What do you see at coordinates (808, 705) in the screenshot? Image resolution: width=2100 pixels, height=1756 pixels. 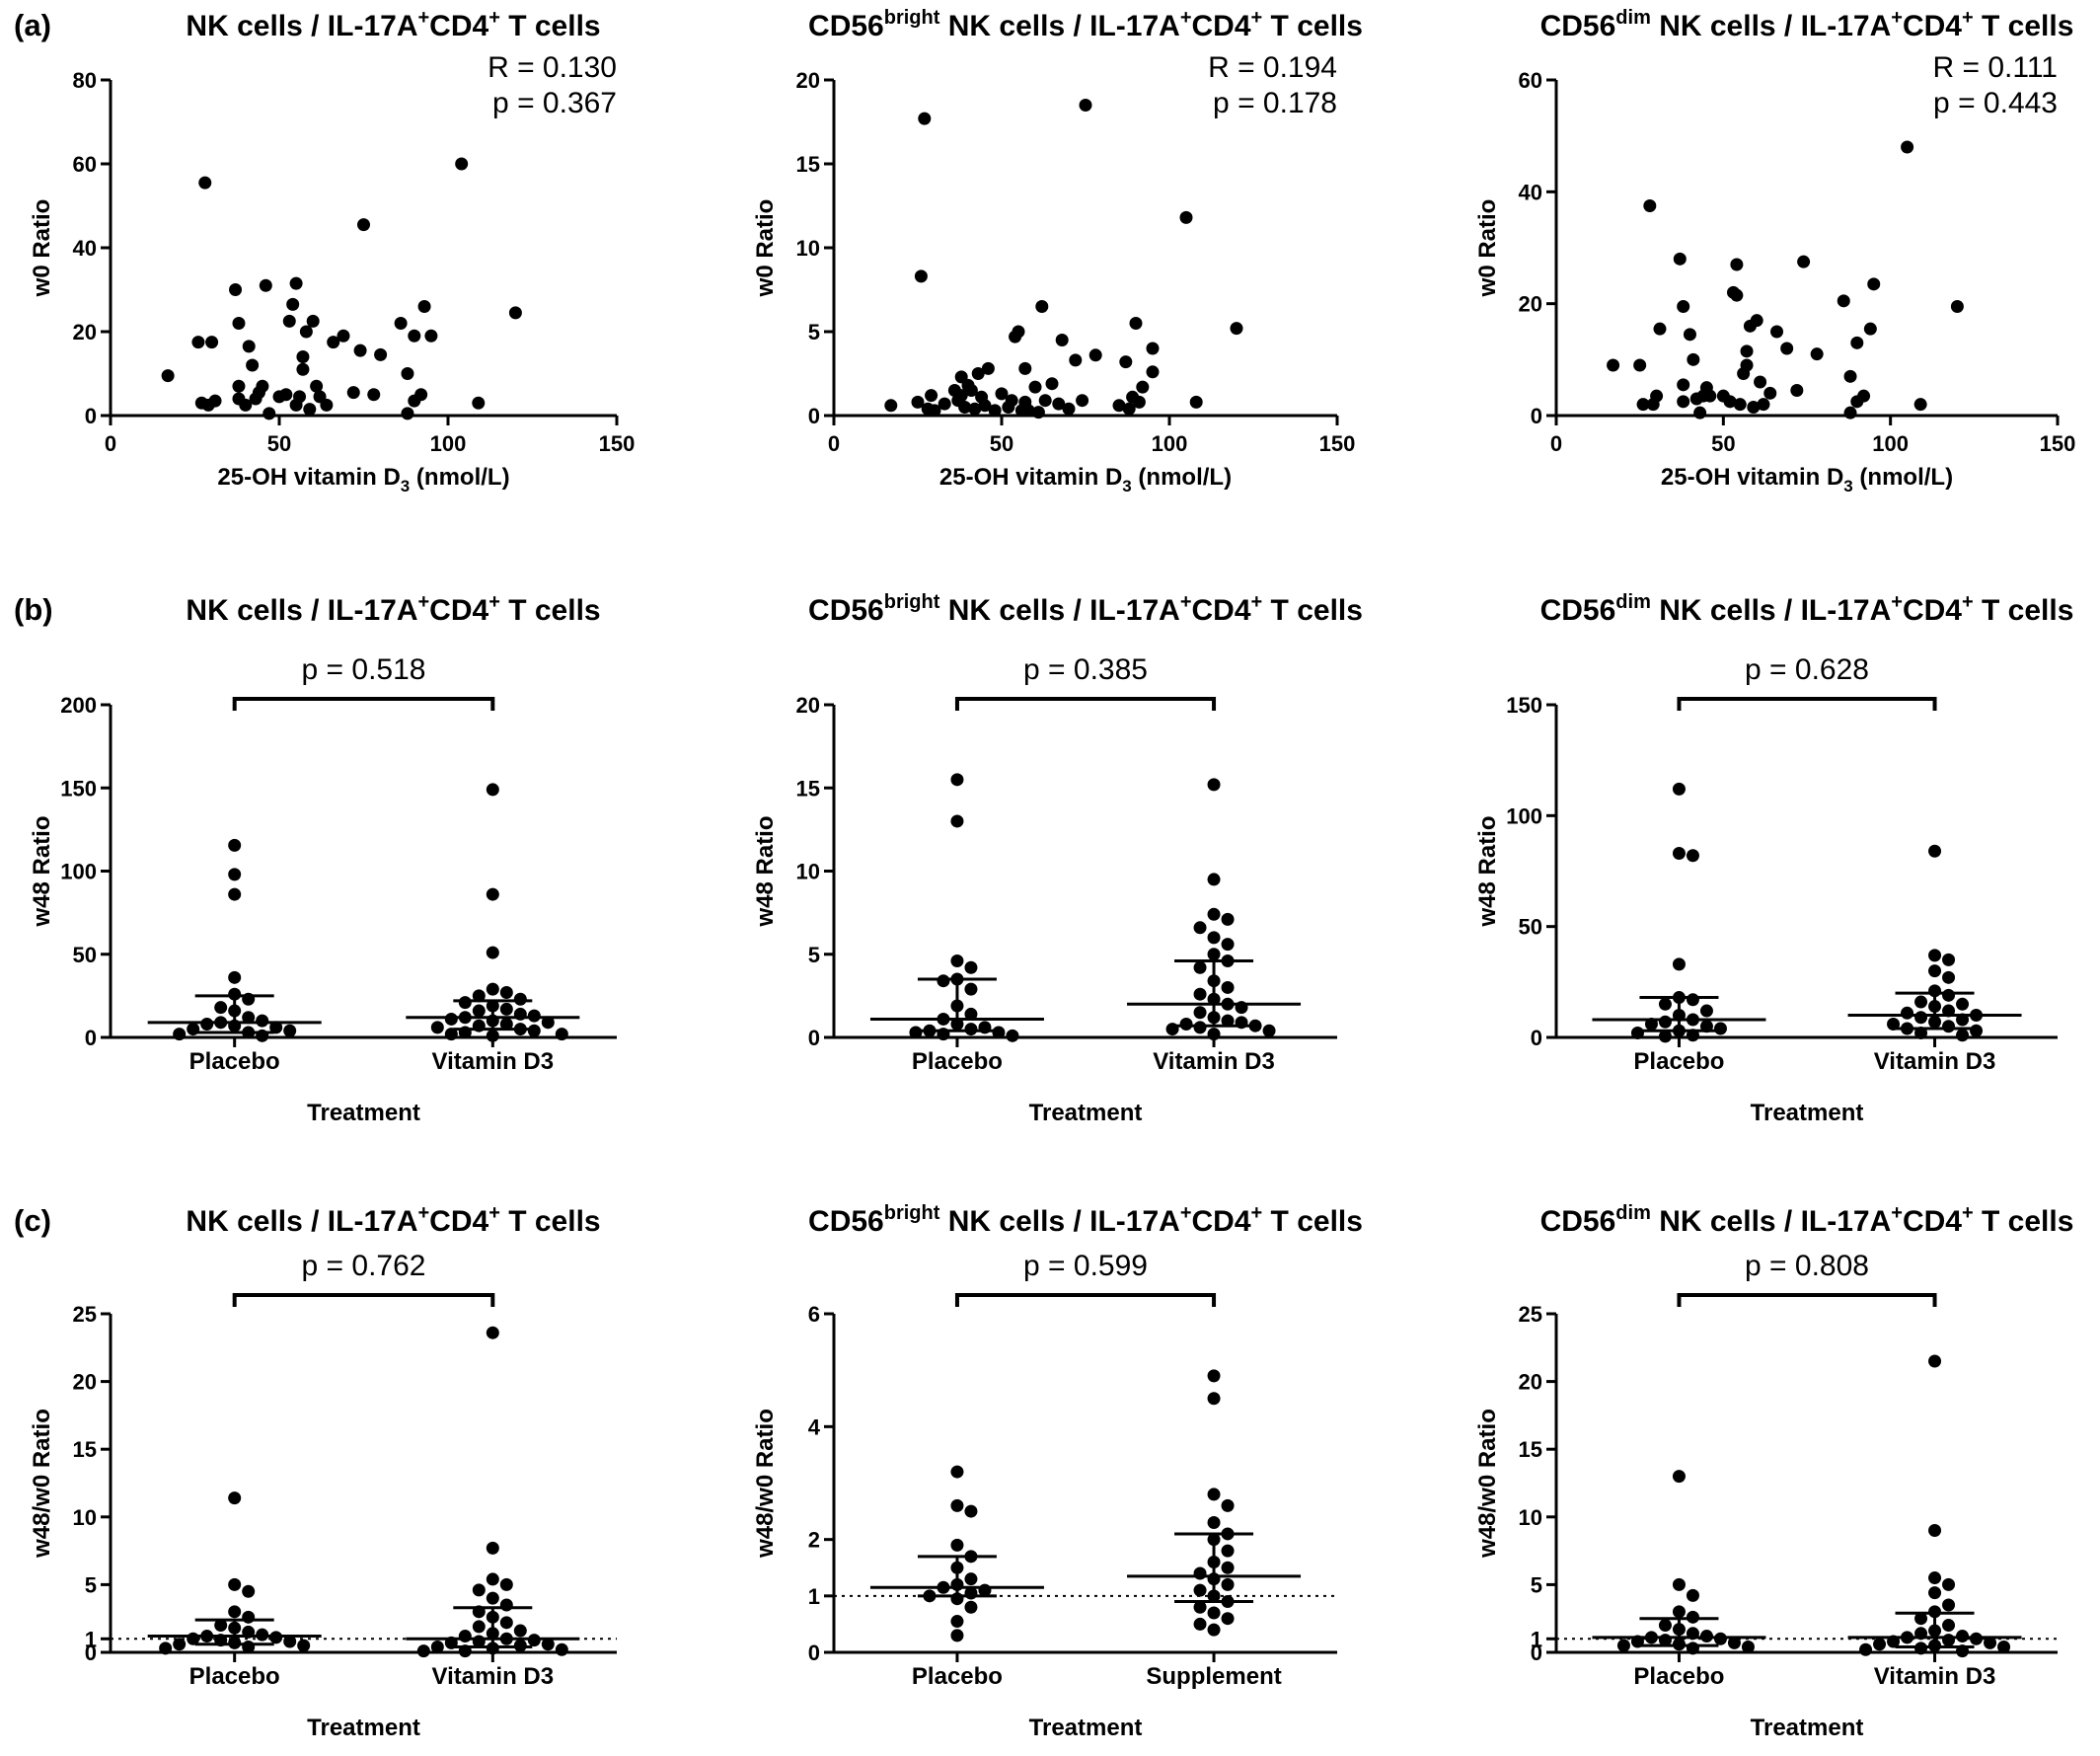 I see `y-tick-label: 20` at bounding box center [808, 705].